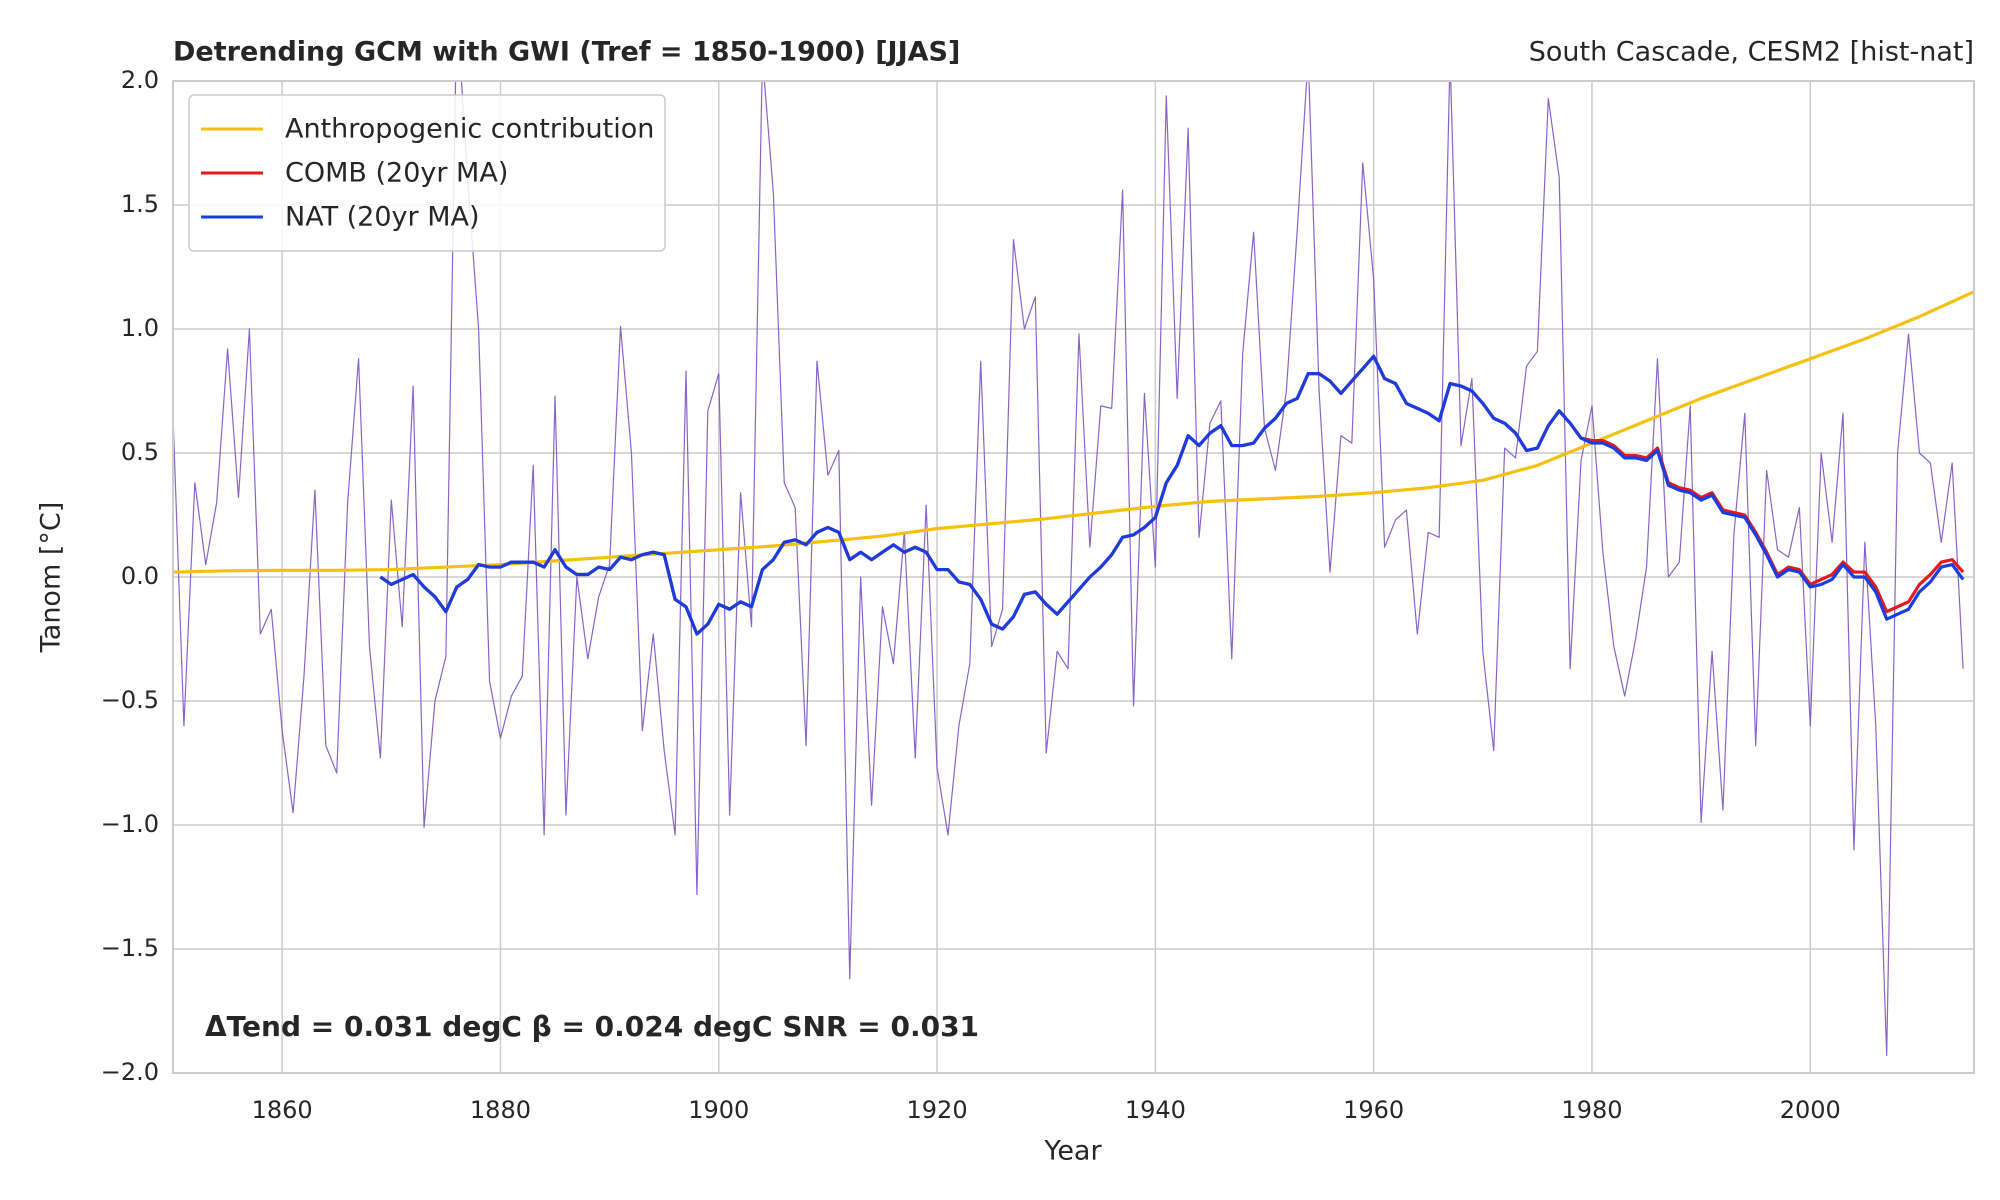 The height and width of the screenshot is (1200, 2000). Describe the element at coordinates (140, 576) in the screenshot. I see `y-tick-label: 0.0` at that location.